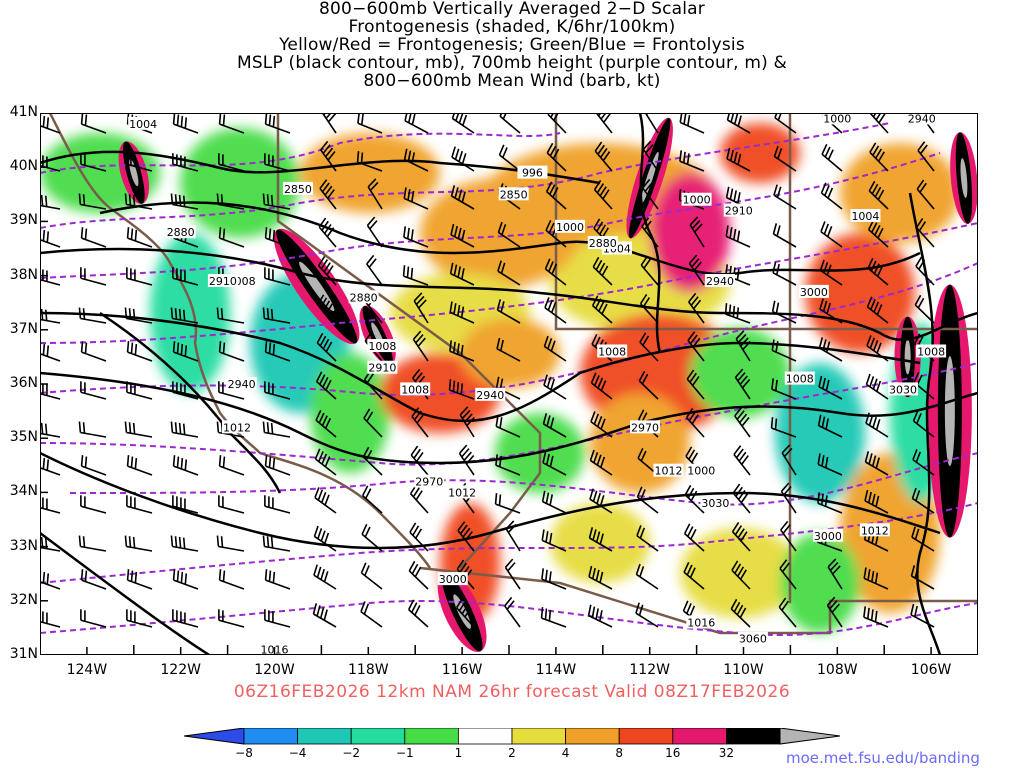 This screenshot has width=1024, height=768. What do you see at coordinates (739, 211) in the screenshot?
I see `svg-text: 2910` at bounding box center [739, 211].